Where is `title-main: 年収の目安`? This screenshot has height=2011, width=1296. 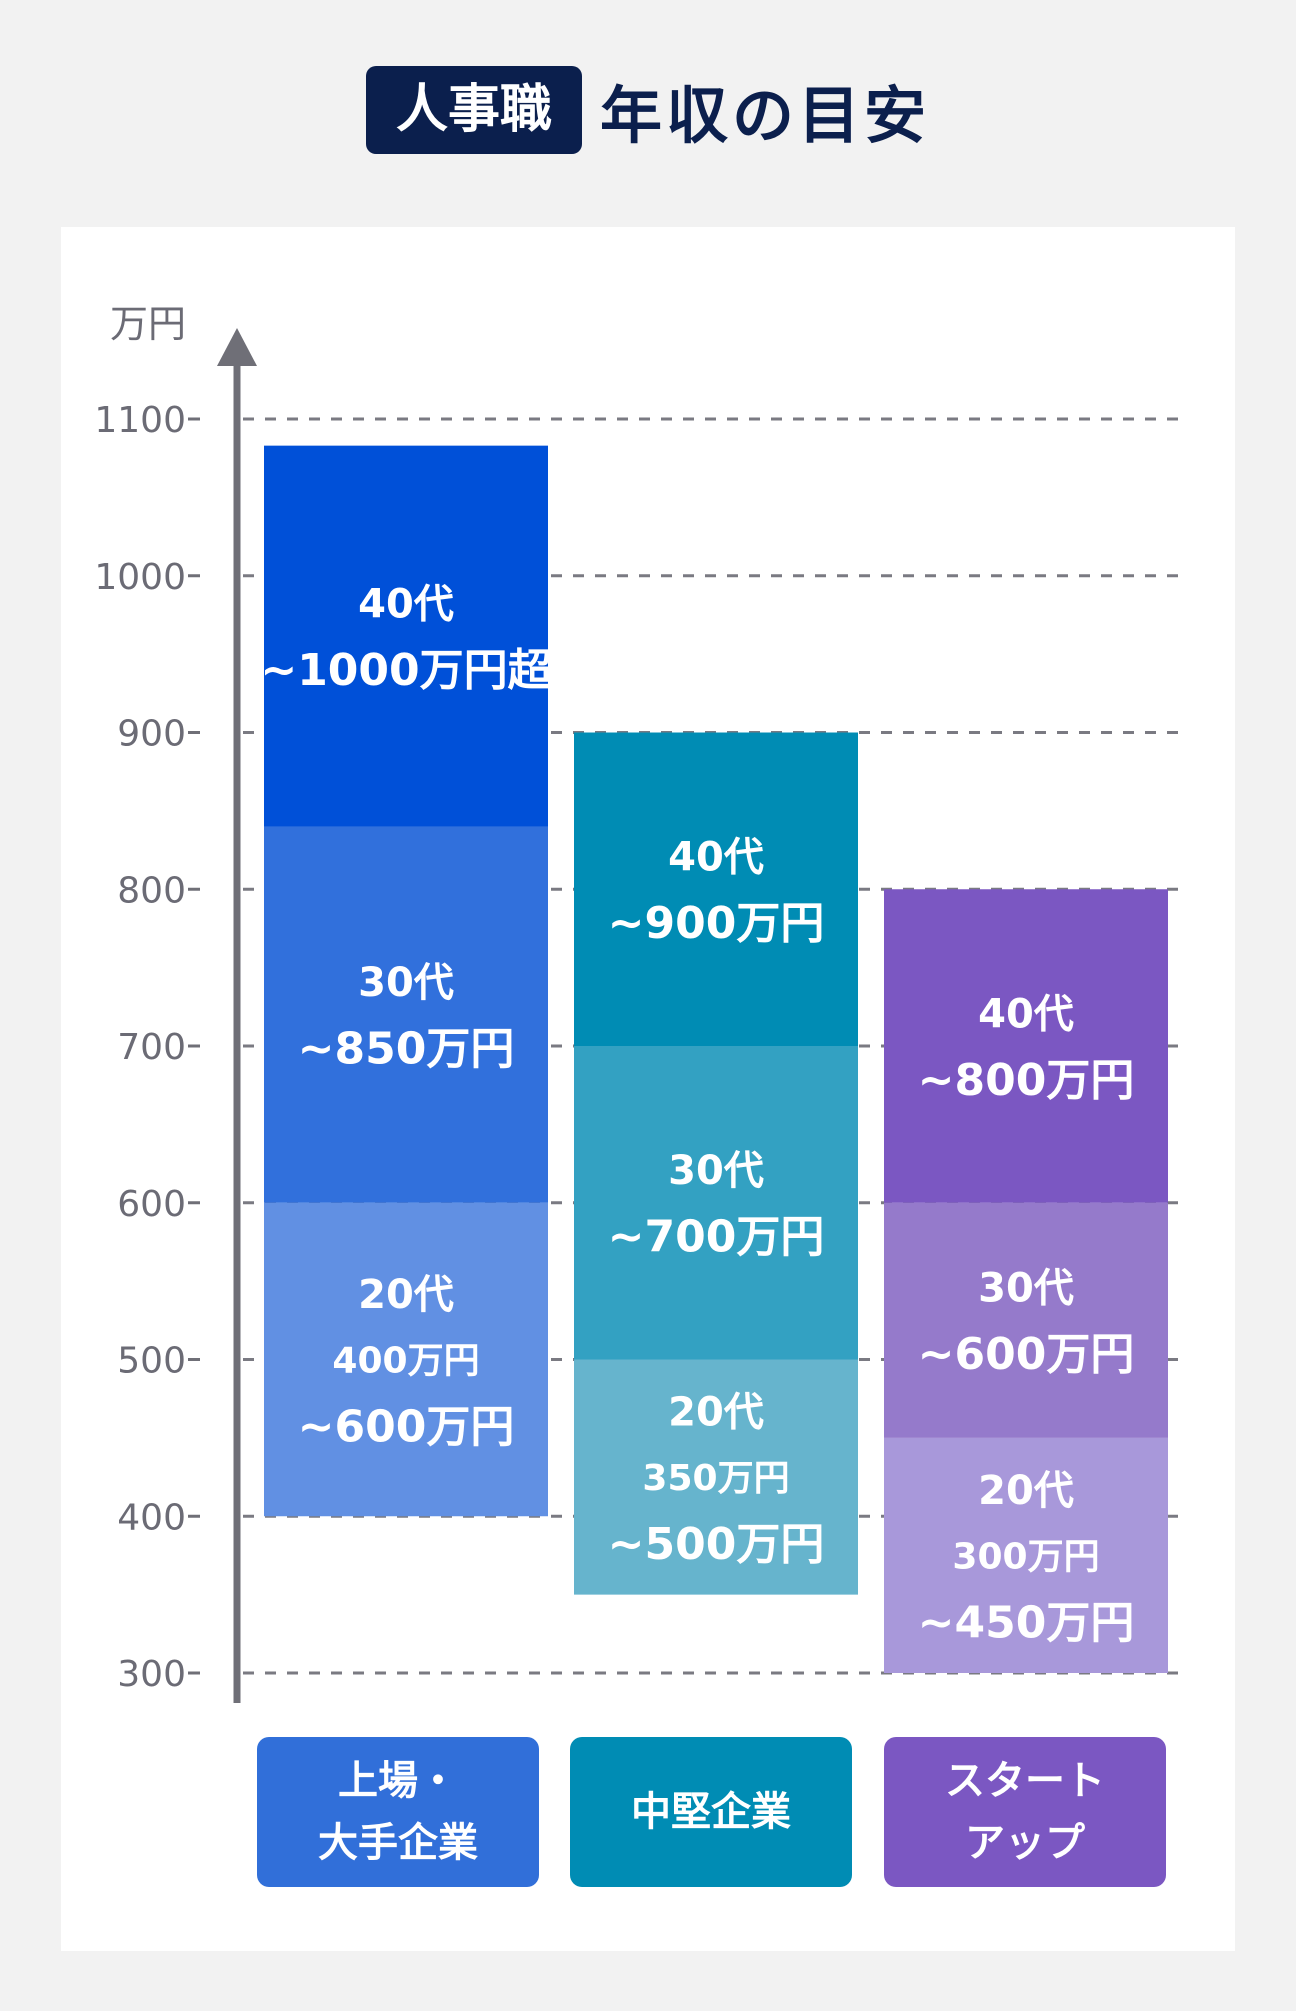 title-main: 年収の目安 is located at coordinates (765, 115).